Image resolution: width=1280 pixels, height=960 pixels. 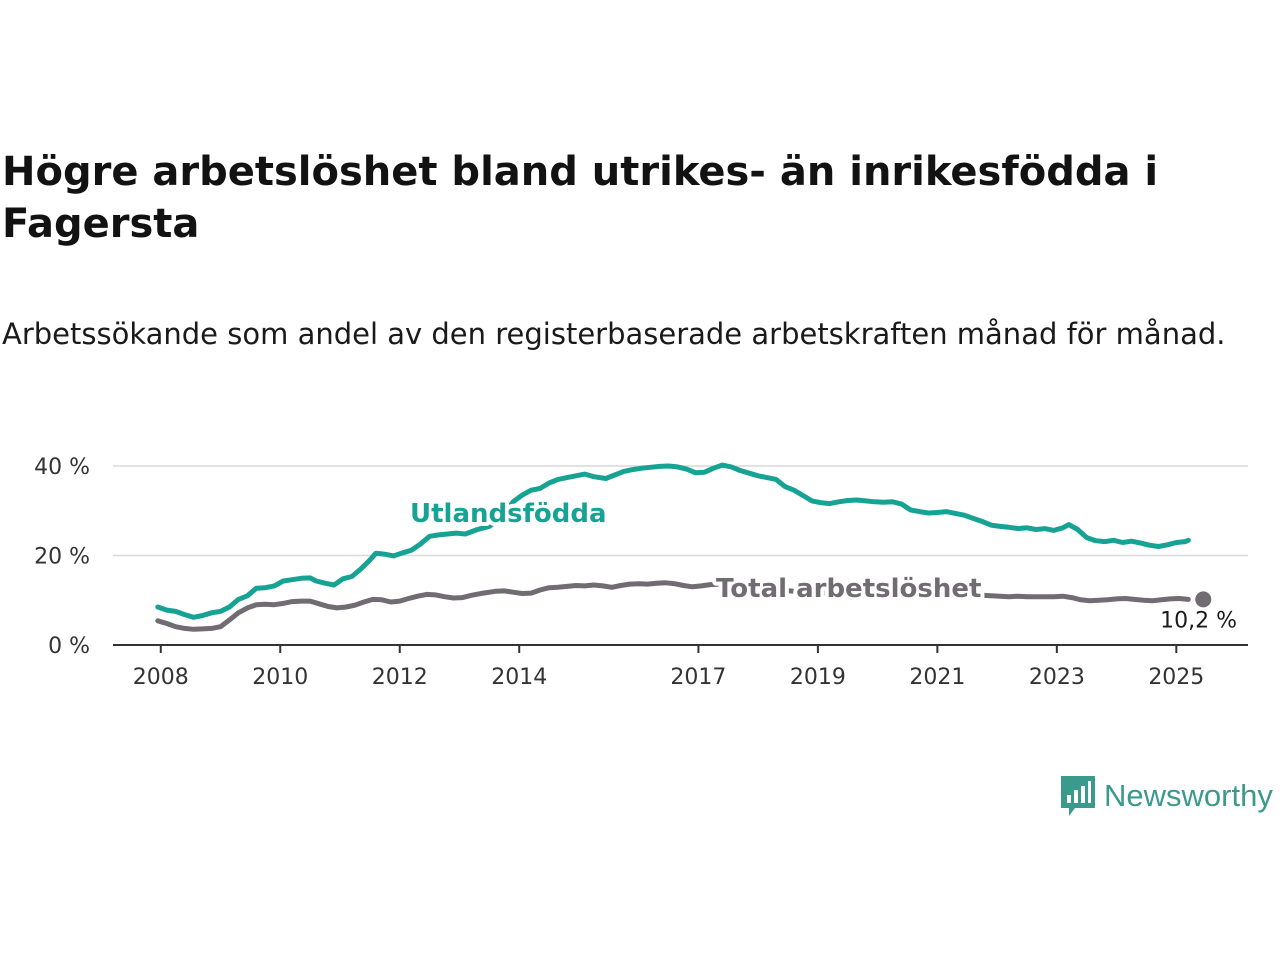 What do you see at coordinates (1057, 677) in the screenshot?
I see `x-tick-label: 2023` at bounding box center [1057, 677].